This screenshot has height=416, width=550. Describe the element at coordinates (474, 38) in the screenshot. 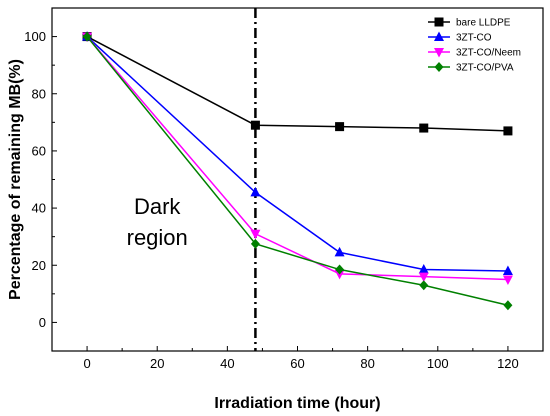

I see `legend-label: 3ZT-CO` at that location.